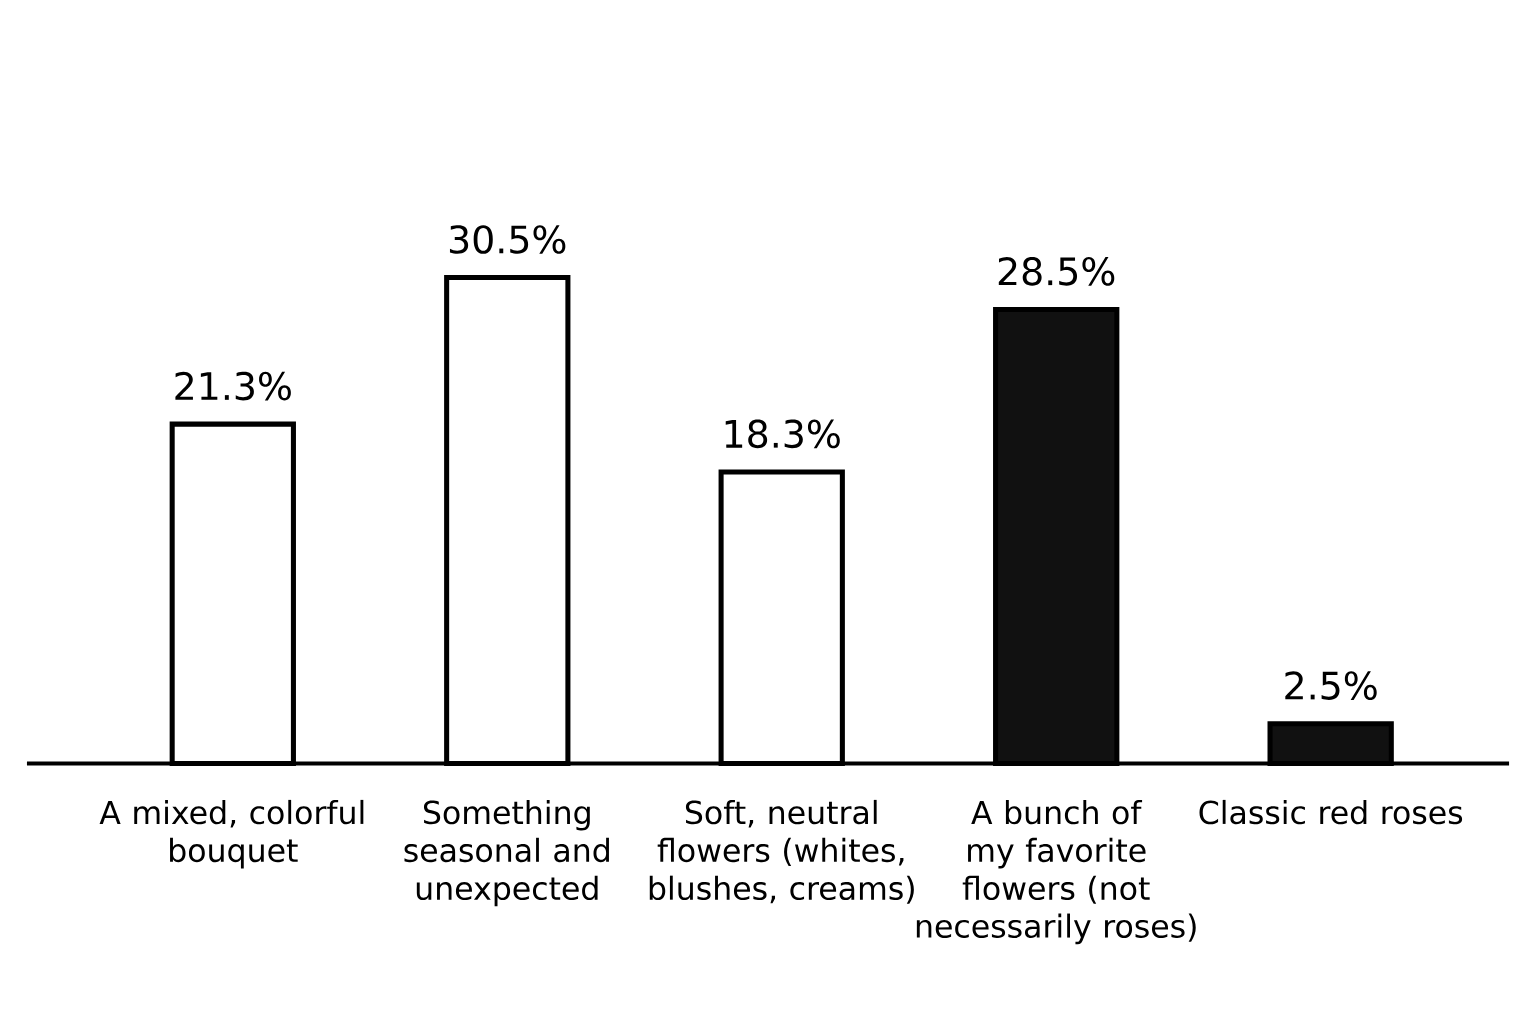  I want to click on x-tick-label: A mixed, colorful bouquet, so click(231, 834).